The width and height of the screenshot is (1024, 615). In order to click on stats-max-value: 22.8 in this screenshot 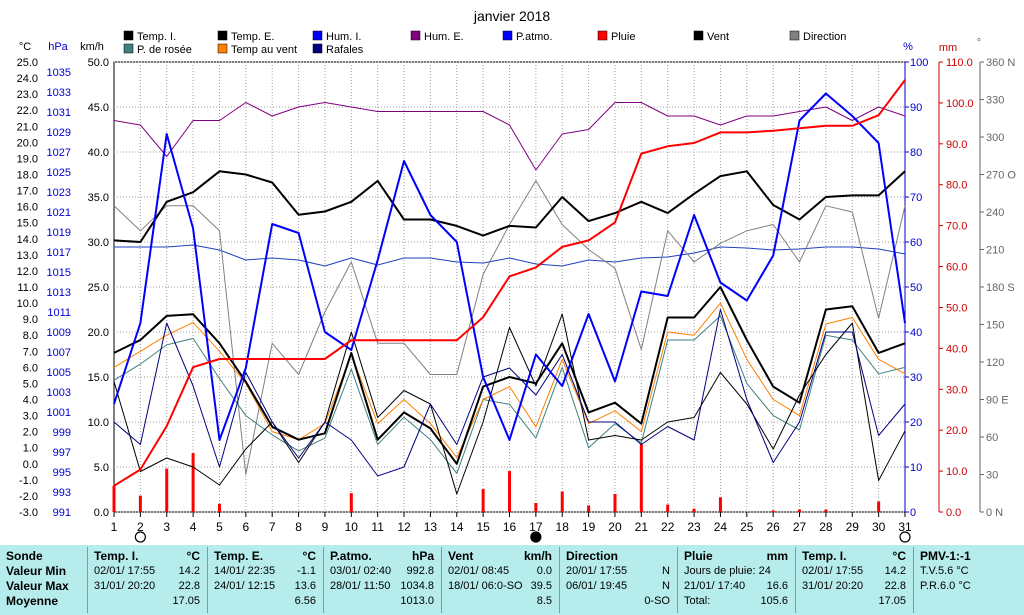, I will do `click(189, 586)`.